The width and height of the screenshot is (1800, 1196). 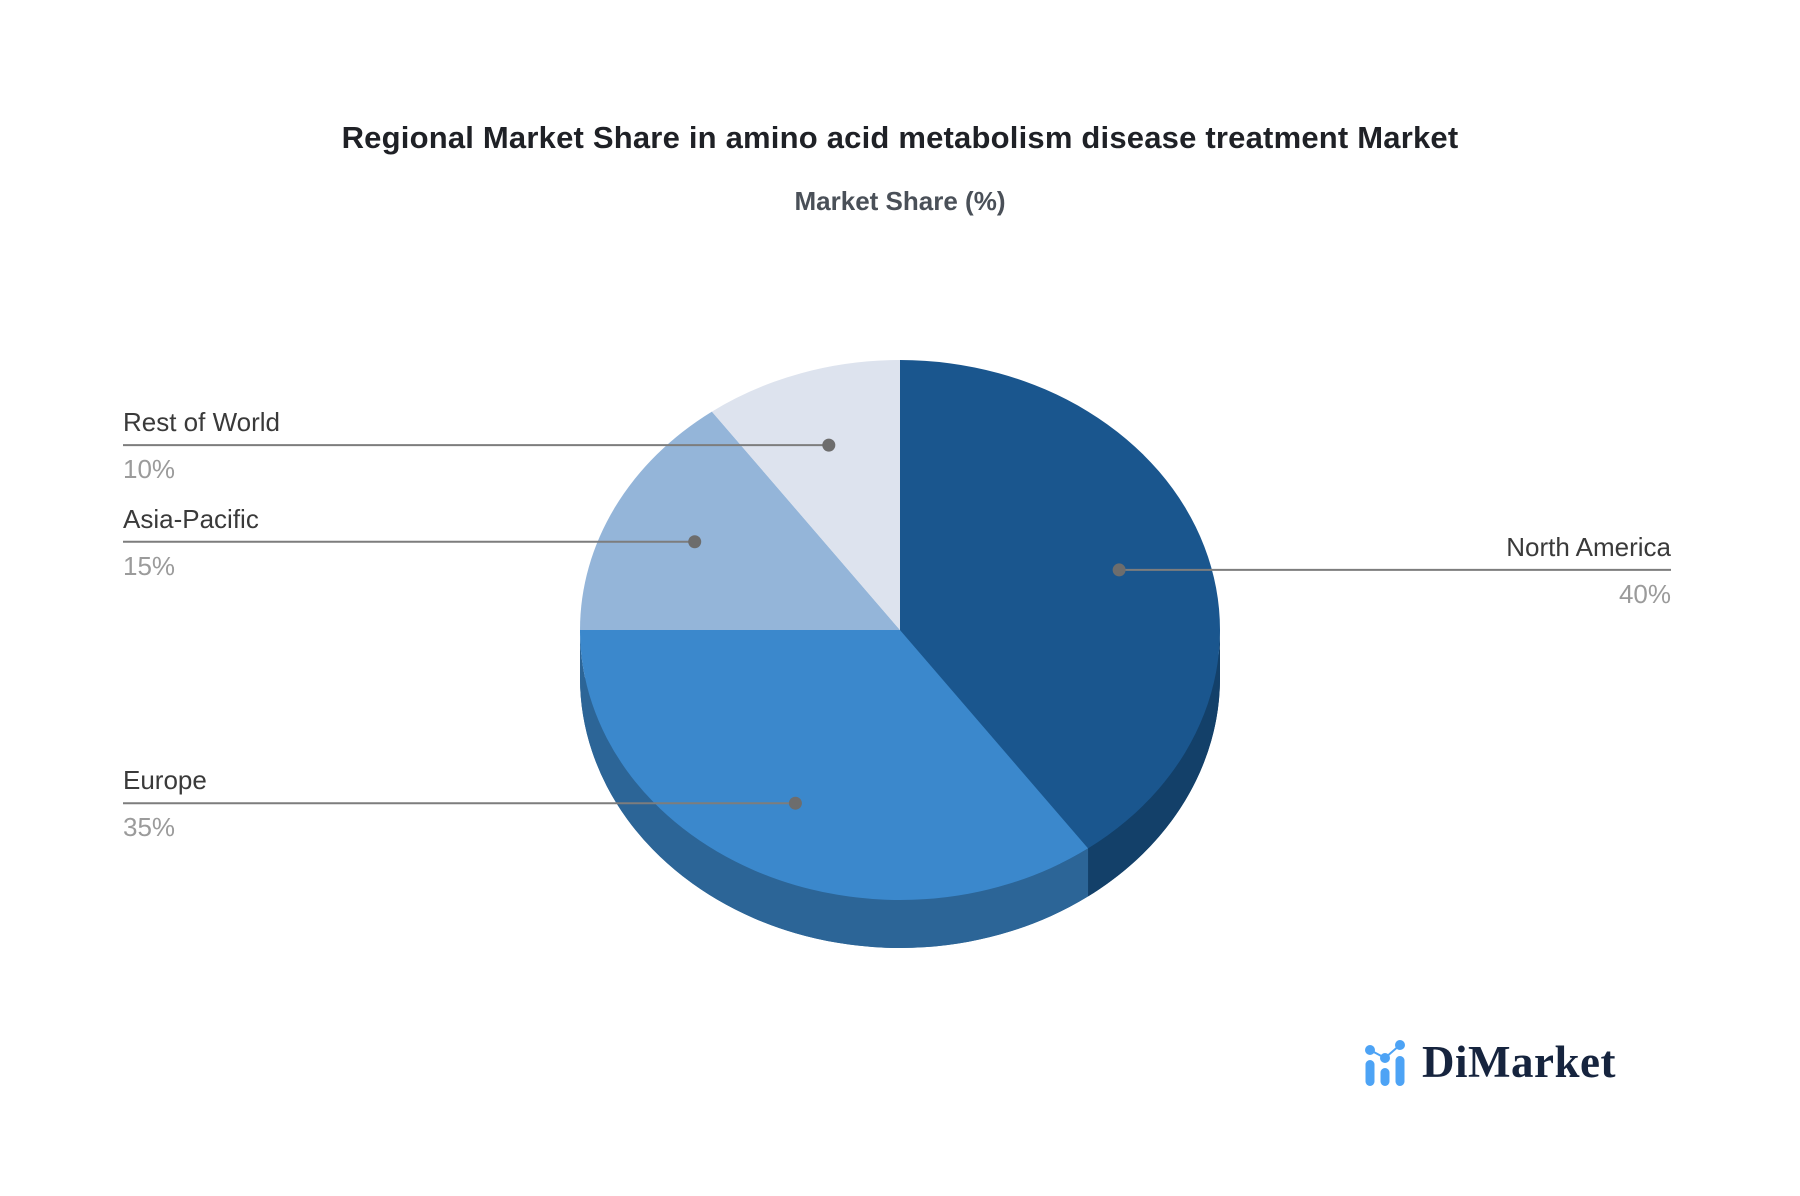 What do you see at coordinates (1154, 763) in the screenshot?
I see `pie-slice-side-north-america` at bounding box center [1154, 763].